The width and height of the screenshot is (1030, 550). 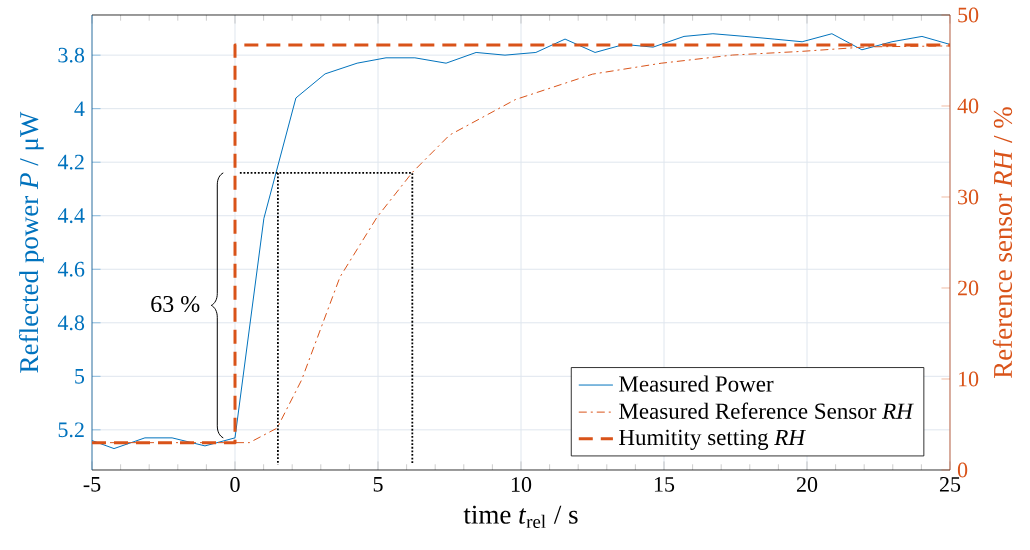 What do you see at coordinates (1002, 243) in the screenshot?
I see `y2-axis-title: Reference sensor RH / %` at bounding box center [1002, 243].